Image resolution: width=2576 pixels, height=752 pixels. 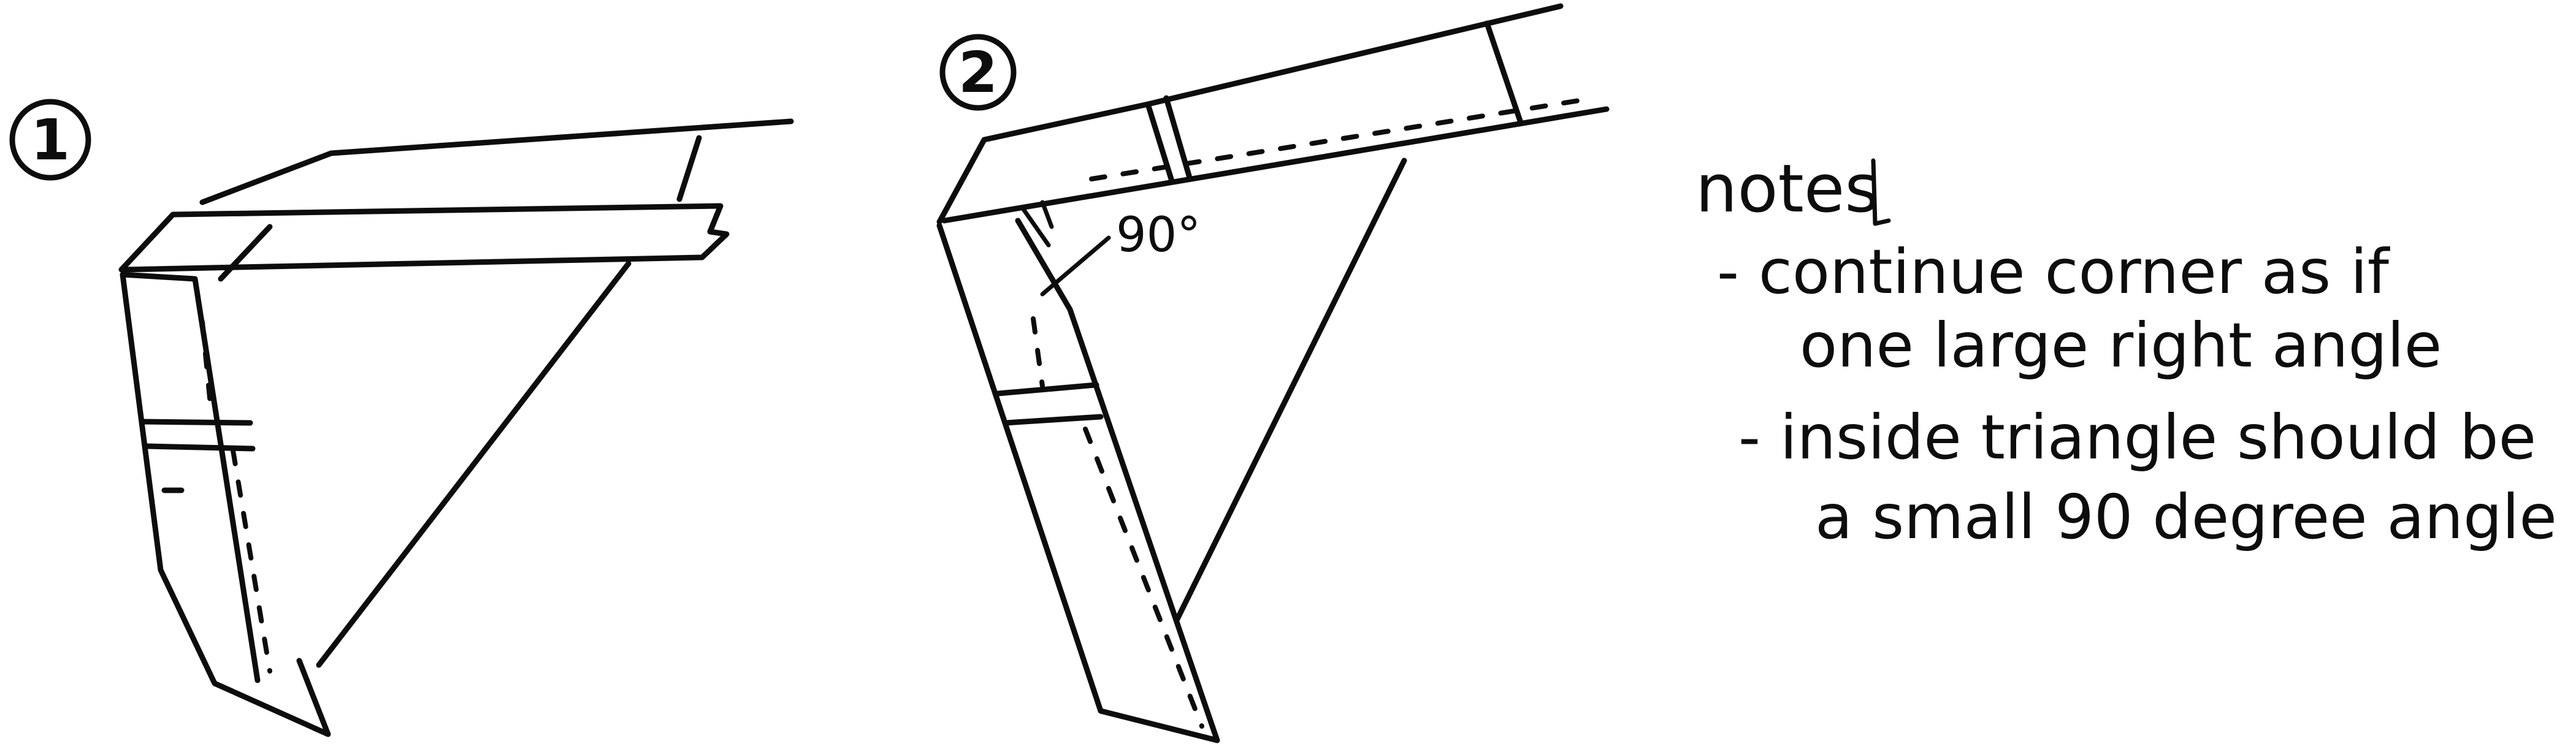 I want to click on step-2-diagonal-brace, so click(x=1290, y=390).